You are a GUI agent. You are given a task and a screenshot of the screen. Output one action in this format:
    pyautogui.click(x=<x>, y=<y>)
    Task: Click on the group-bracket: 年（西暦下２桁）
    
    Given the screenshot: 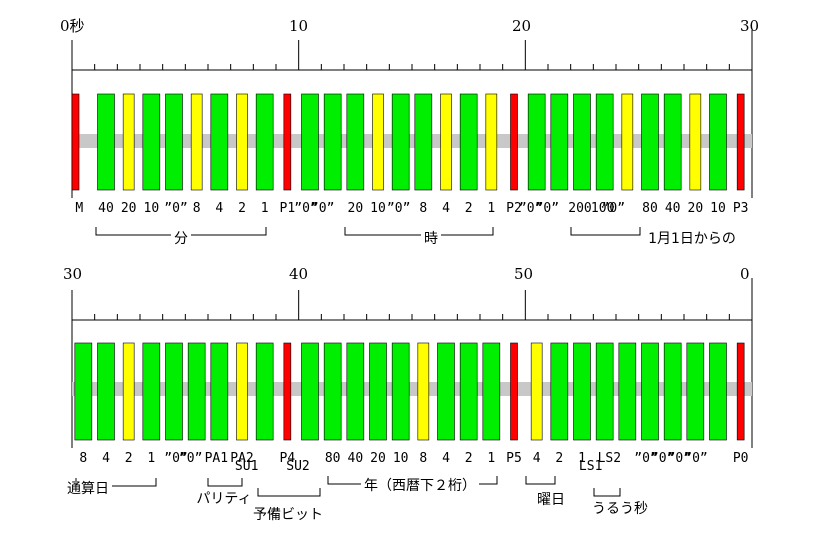 What is the action you would take?
    pyautogui.click(x=412, y=485)
    